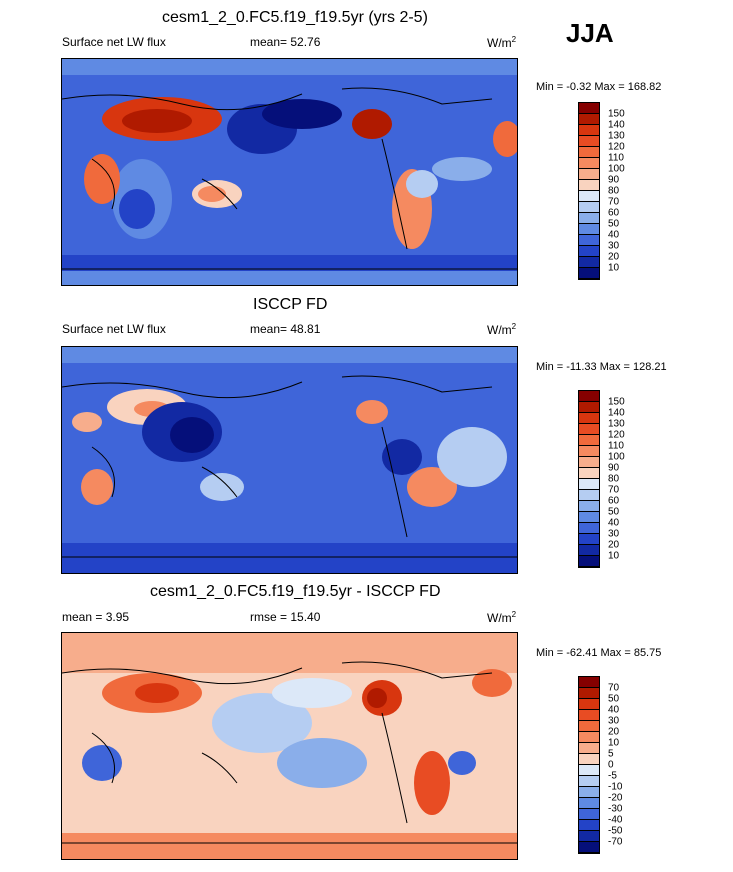 This screenshot has height=872, width=733. I want to click on panel3-minmax: Min = -62.41 Max = 85.75, so click(599, 653).